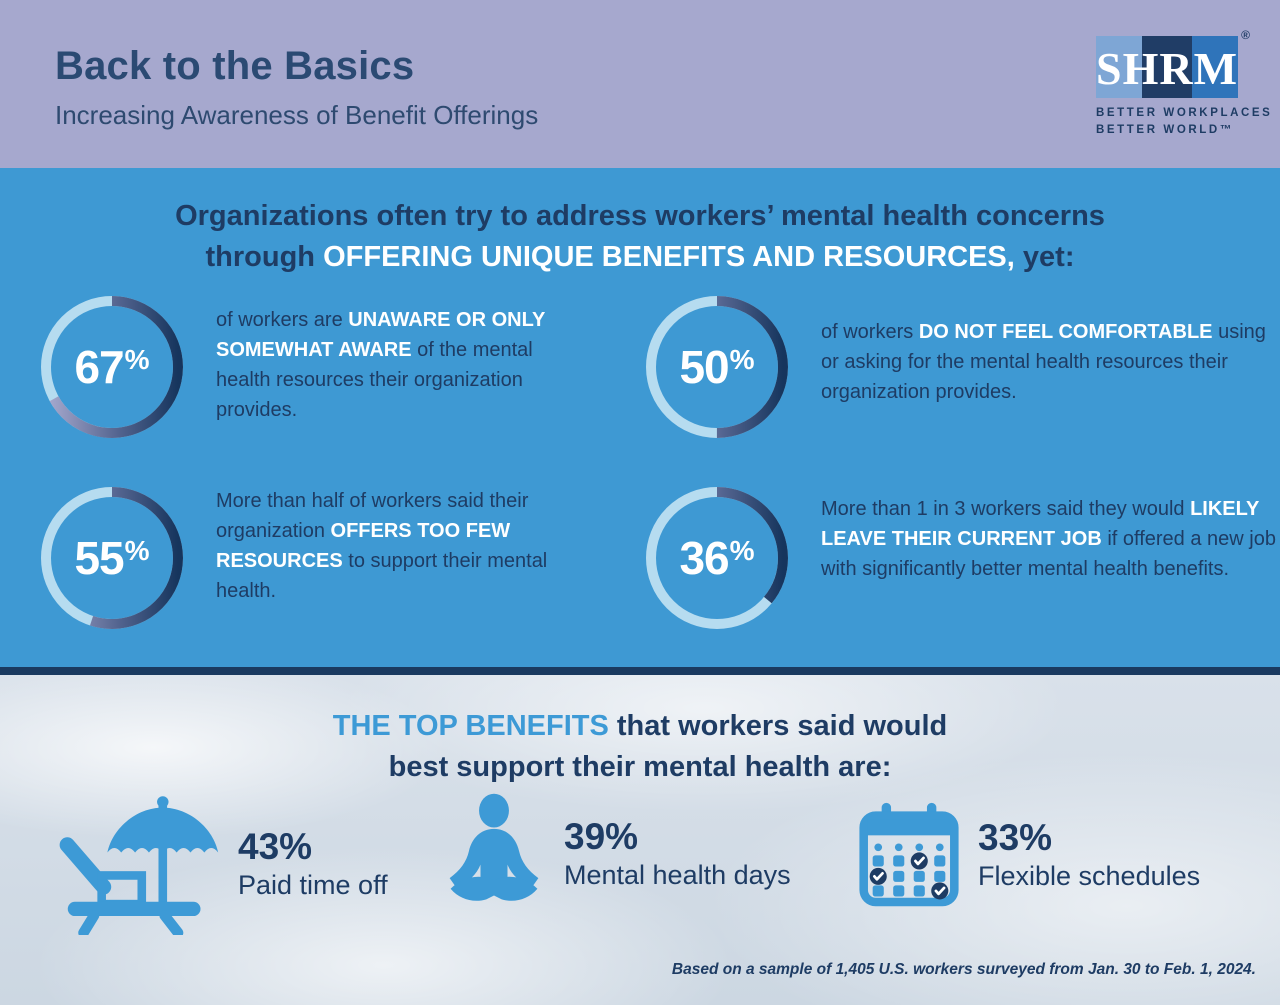  What do you see at coordinates (601, 836) in the screenshot?
I see `benefit-value: 39%` at bounding box center [601, 836].